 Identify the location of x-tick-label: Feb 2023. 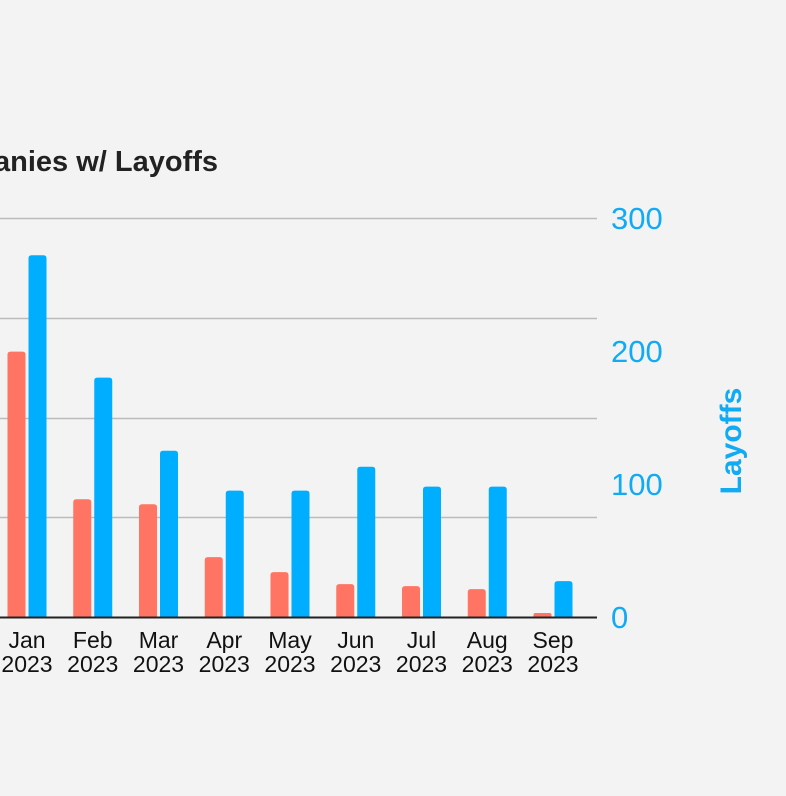
(92, 652).